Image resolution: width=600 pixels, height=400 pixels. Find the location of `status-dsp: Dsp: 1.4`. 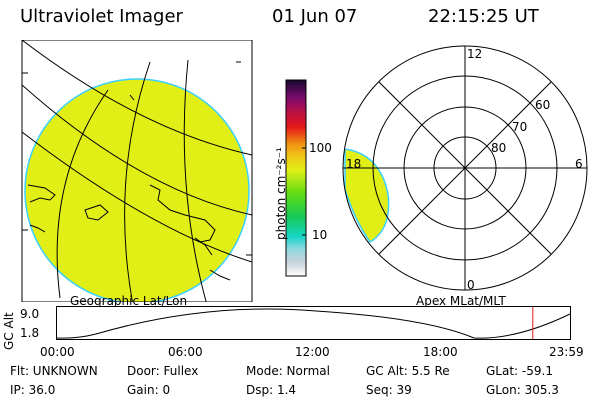

status-dsp: Dsp: 1.4 is located at coordinates (271, 390).